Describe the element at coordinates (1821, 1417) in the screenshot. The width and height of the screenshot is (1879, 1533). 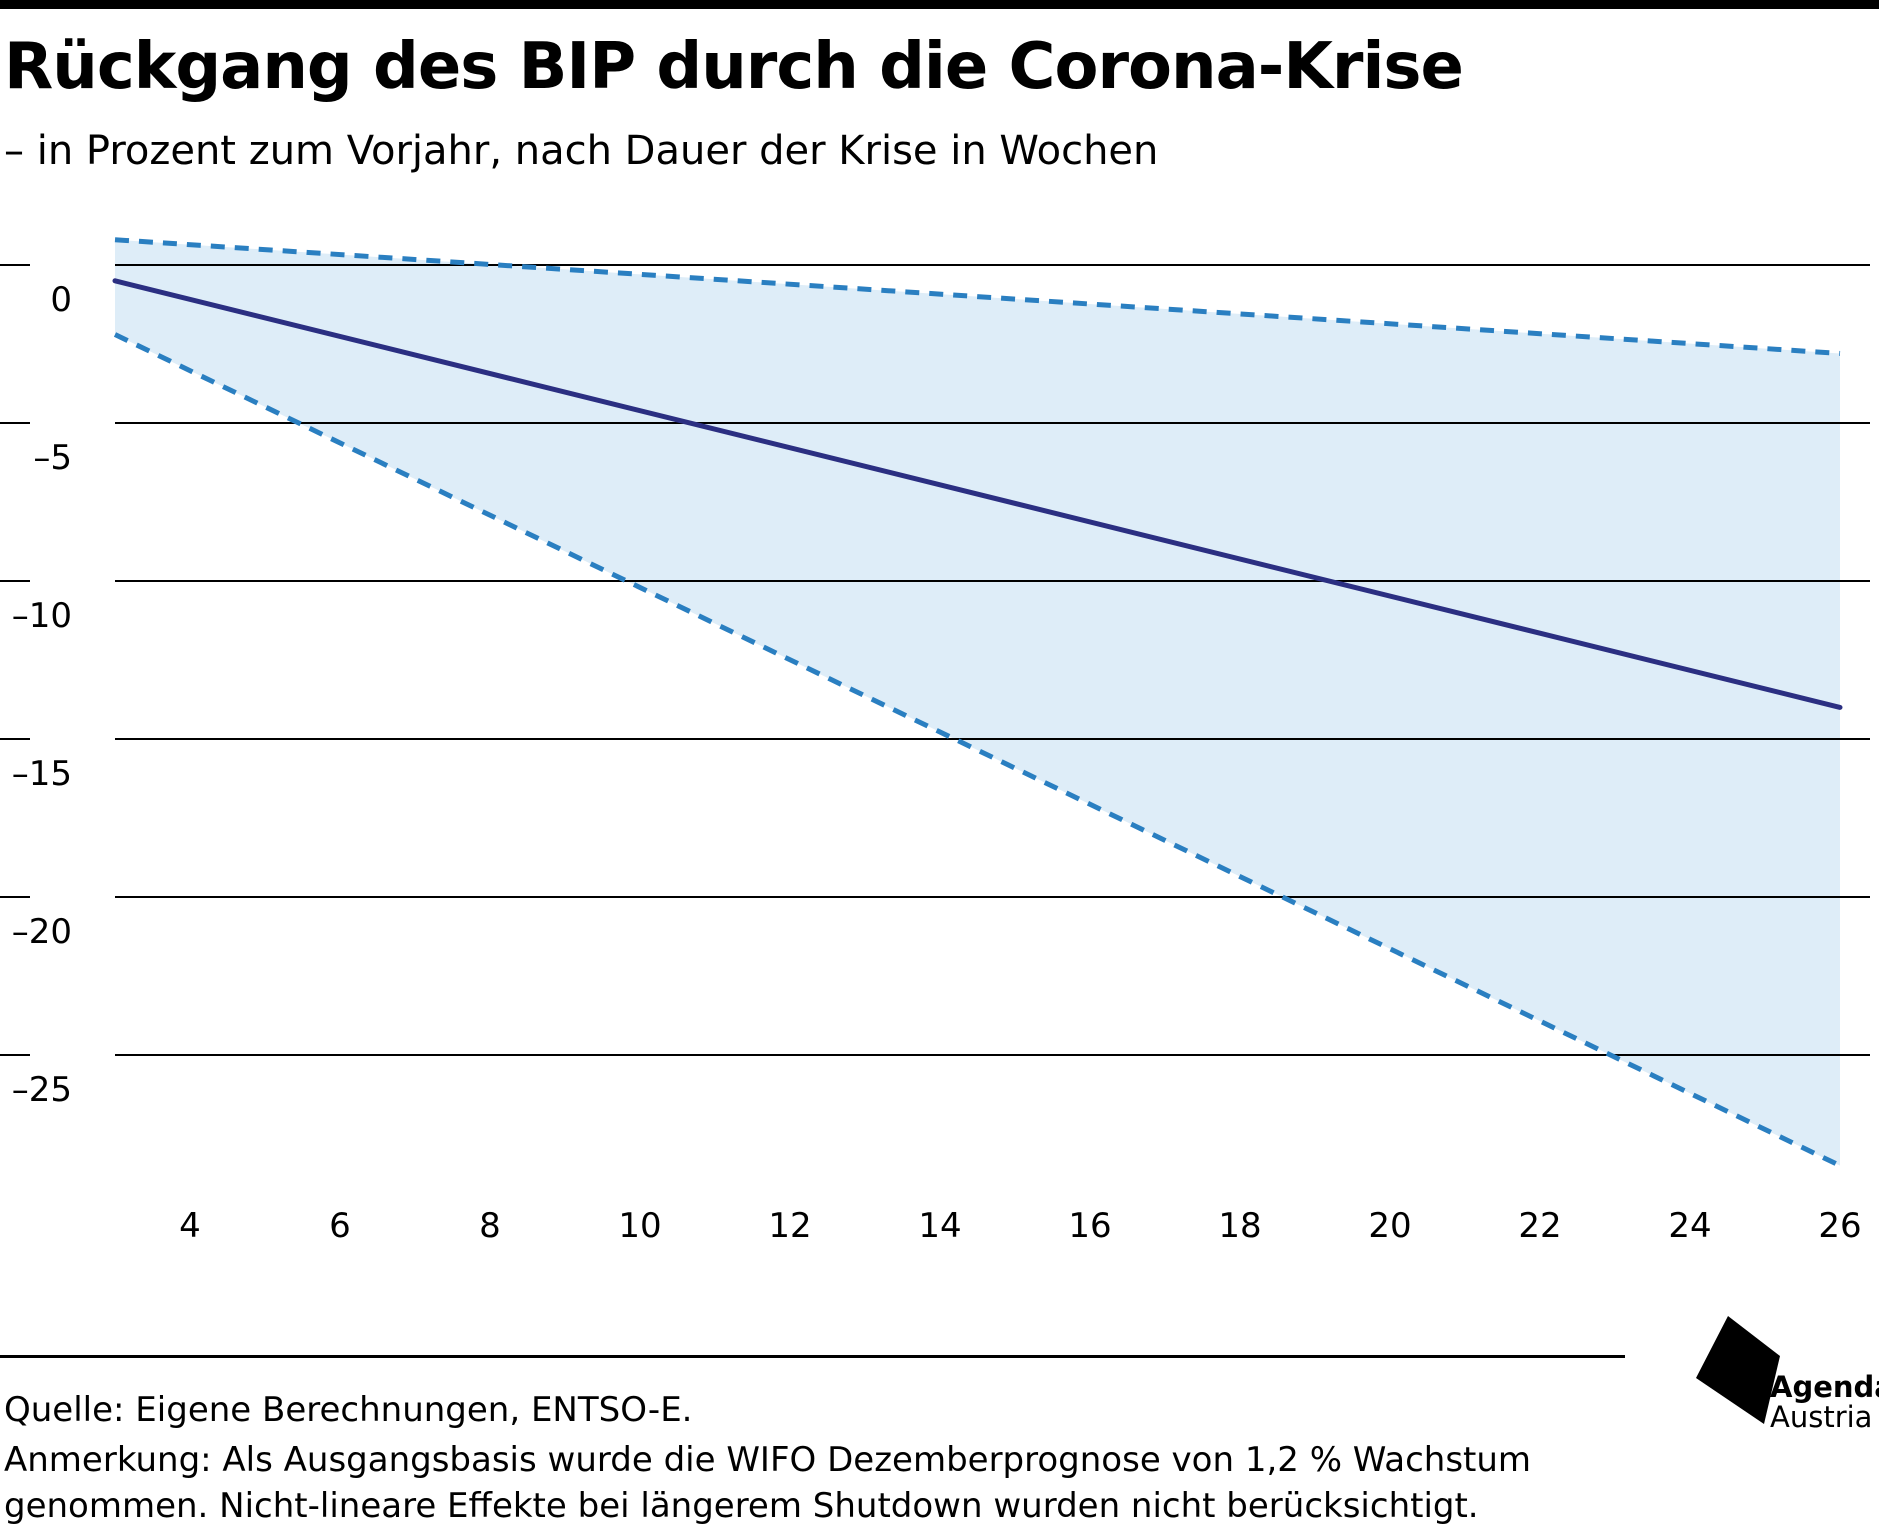
I see `logo-line2: Austria` at that location.